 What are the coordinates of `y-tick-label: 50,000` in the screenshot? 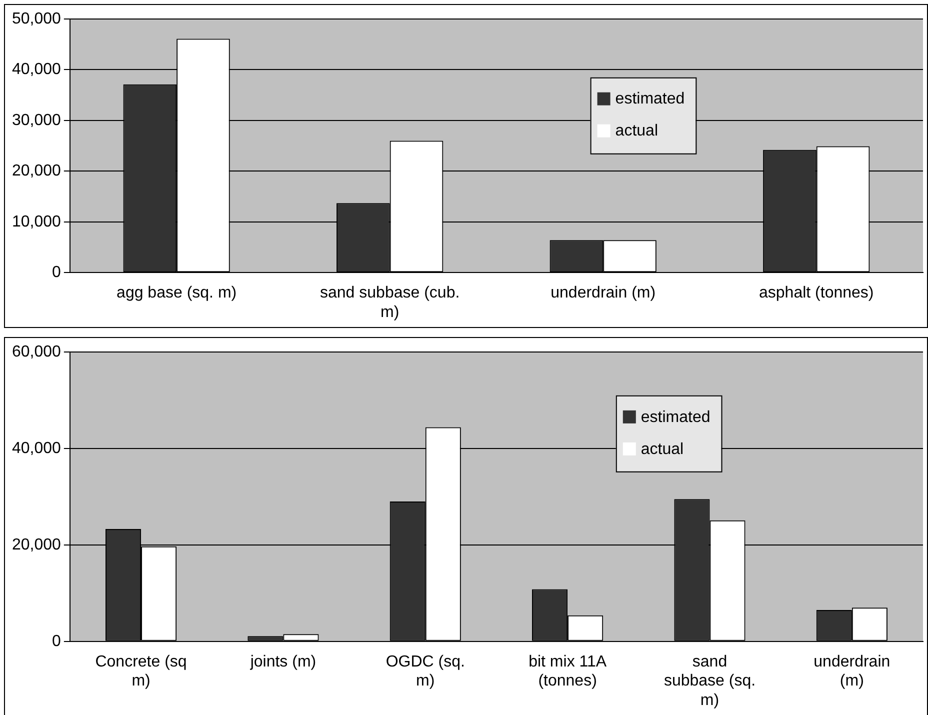 It's located at (37, 19).